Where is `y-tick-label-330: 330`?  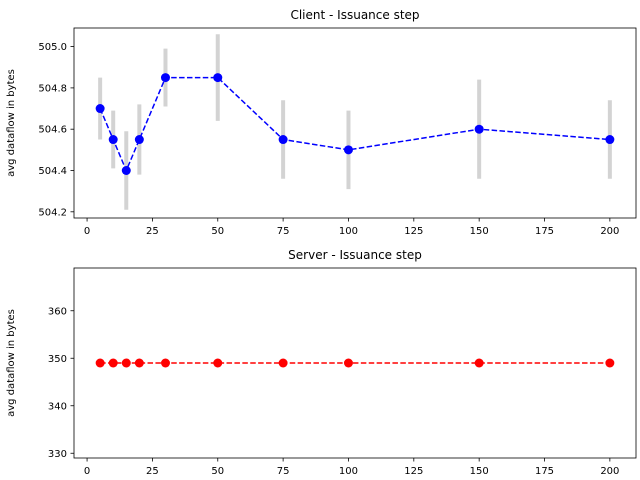 y-tick-label-330: 330 is located at coordinates (57, 454).